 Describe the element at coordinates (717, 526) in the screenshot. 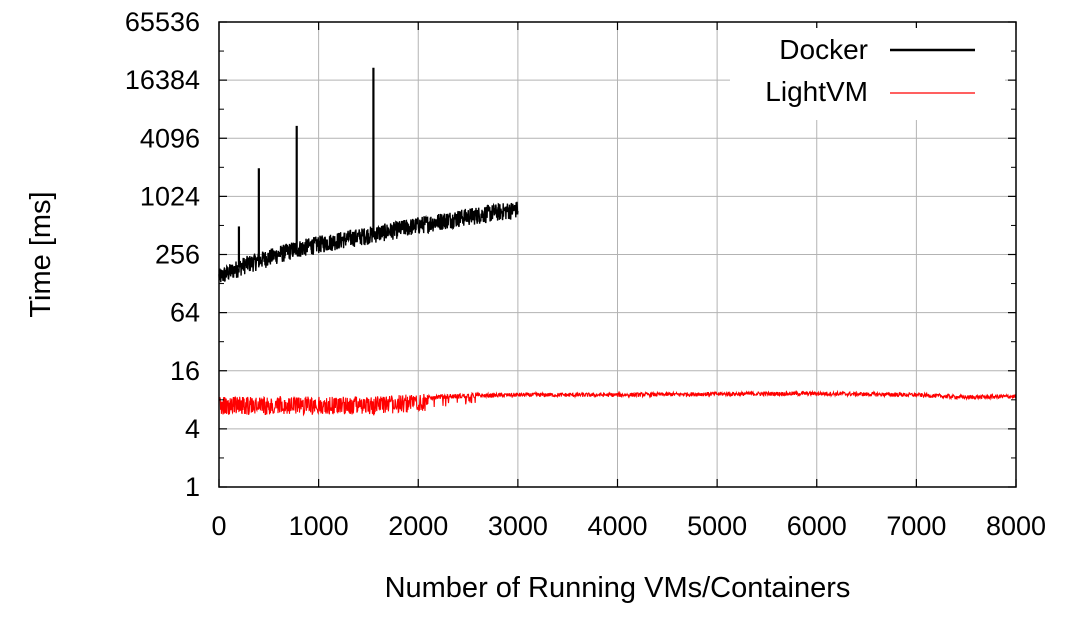

I see `x-tick-label: 5000` at that location.